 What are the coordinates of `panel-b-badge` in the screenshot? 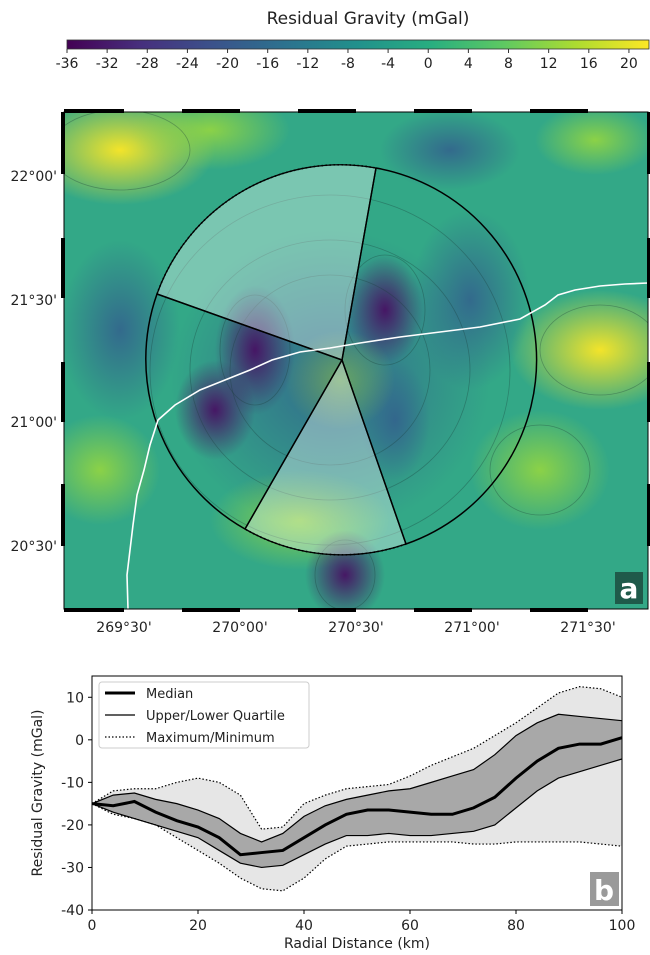 It's located at (604, 889).